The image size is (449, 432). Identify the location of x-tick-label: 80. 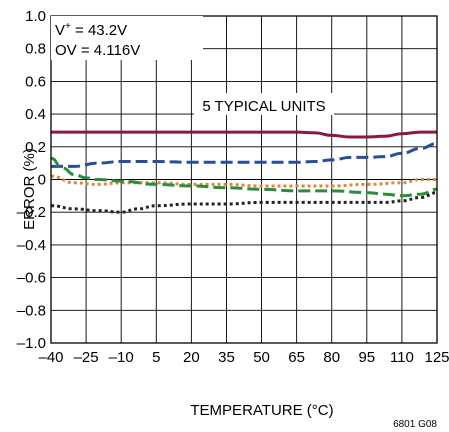
(331, 357).